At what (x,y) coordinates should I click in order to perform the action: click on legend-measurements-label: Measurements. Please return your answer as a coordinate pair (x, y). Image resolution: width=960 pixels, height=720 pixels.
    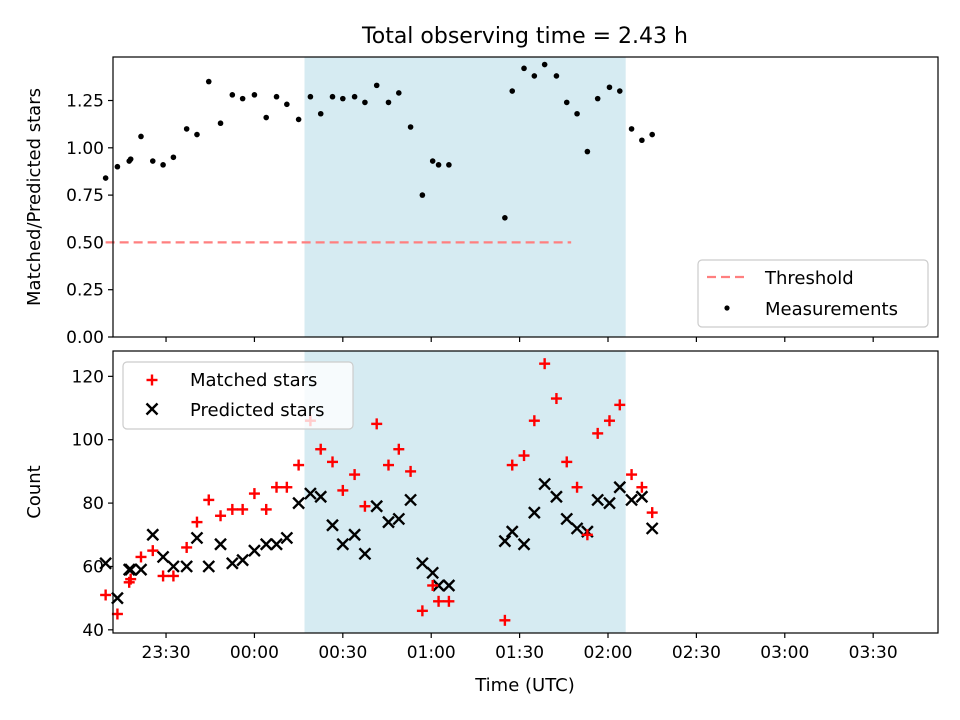
    Looking at the image, I should click on (831, 309).